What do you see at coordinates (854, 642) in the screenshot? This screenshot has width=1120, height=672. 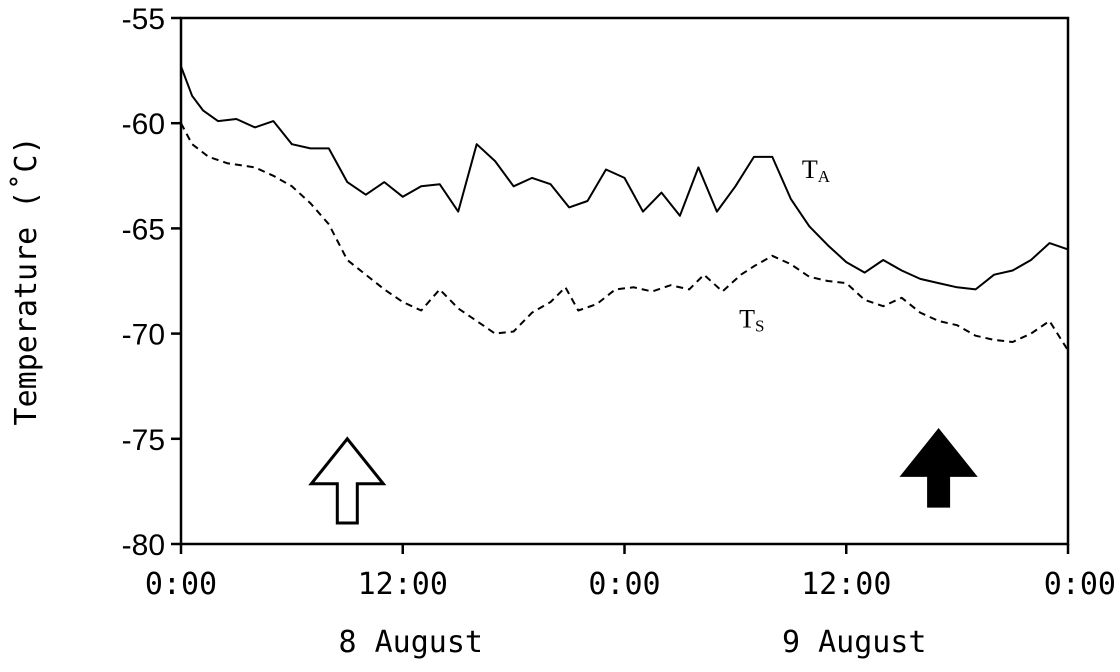 I see `date-label: 9 August` at bounding box center [854, 642].